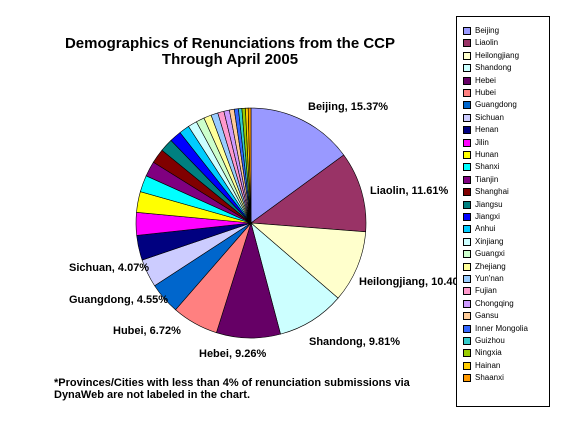  I want to click on legend-label: Hubei, so click(485, 92).